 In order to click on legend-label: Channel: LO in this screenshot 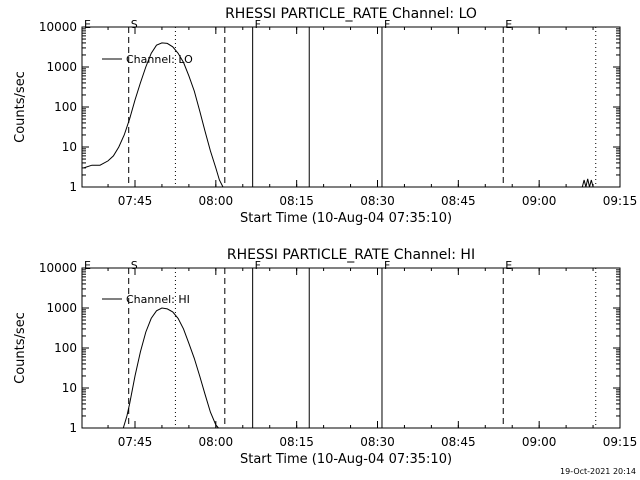, I will do `click(159, 59)`.